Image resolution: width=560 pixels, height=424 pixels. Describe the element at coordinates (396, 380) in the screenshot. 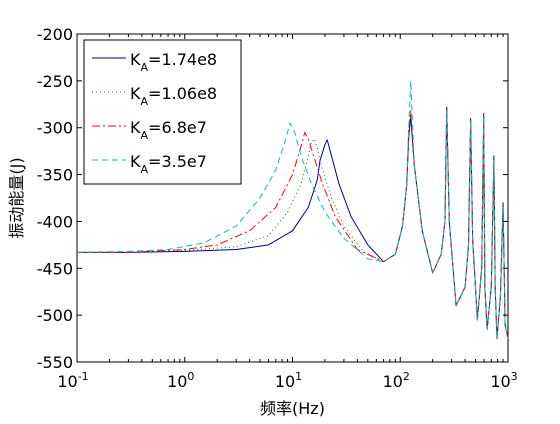

I see `x-tick-label: 10²` at that location.